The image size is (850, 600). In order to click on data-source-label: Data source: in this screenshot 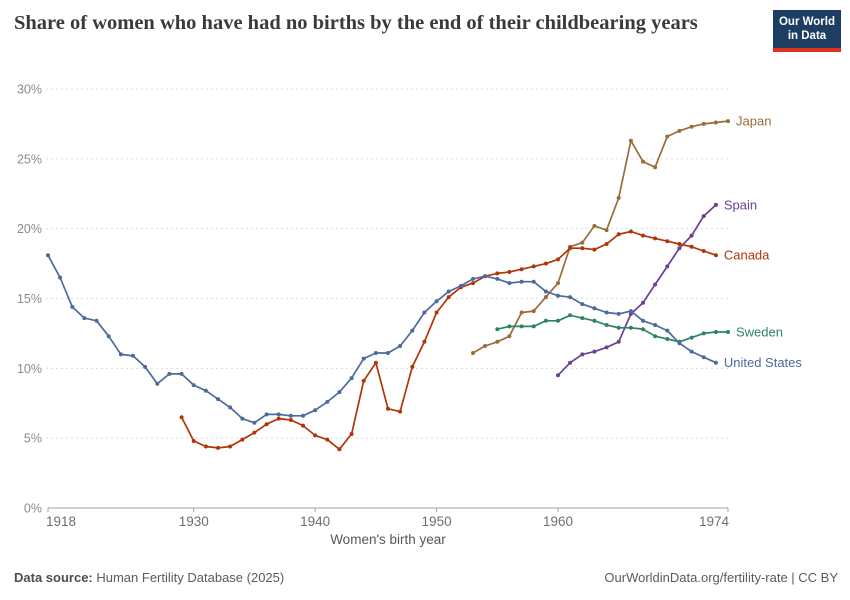, I will do `click(53, 577)`.